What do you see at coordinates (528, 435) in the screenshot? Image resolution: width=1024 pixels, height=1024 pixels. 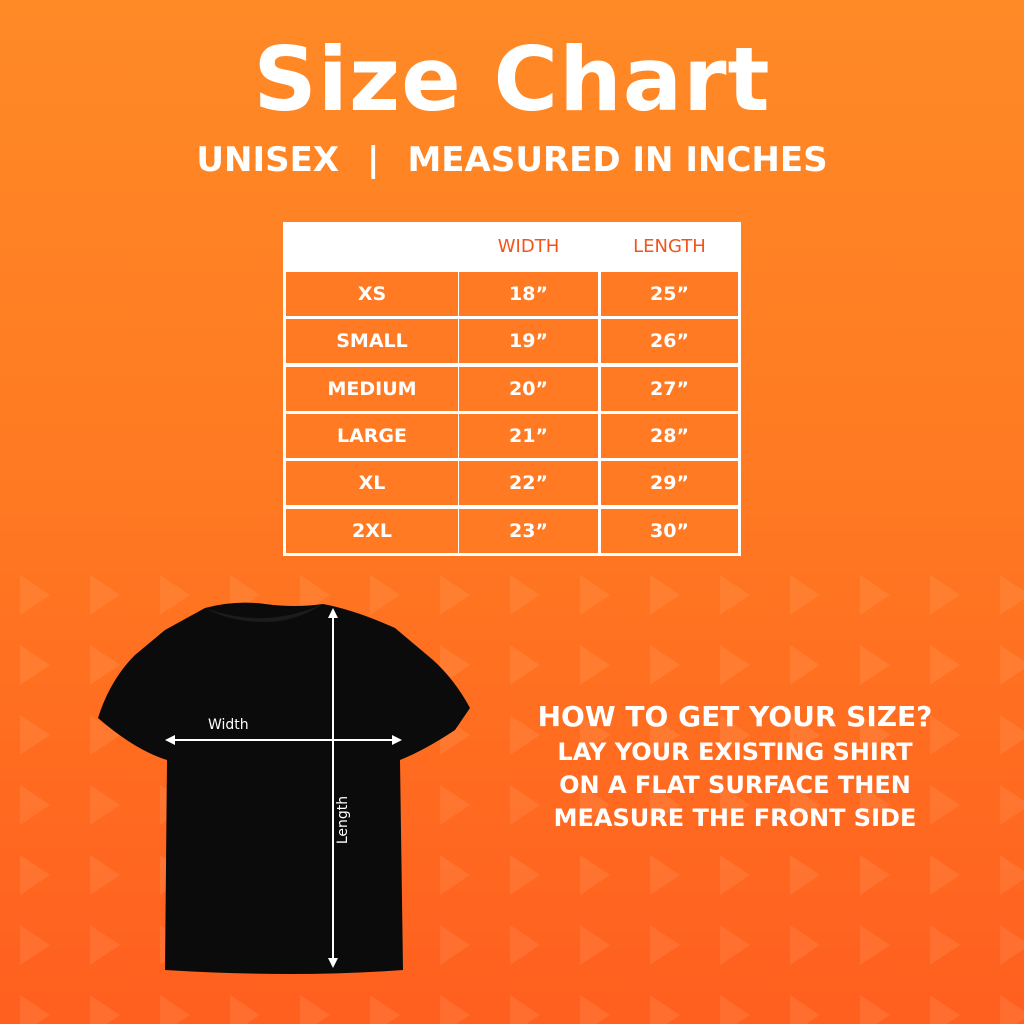 I see `measurement-cell: 21”` at bounding box center [528, 435].